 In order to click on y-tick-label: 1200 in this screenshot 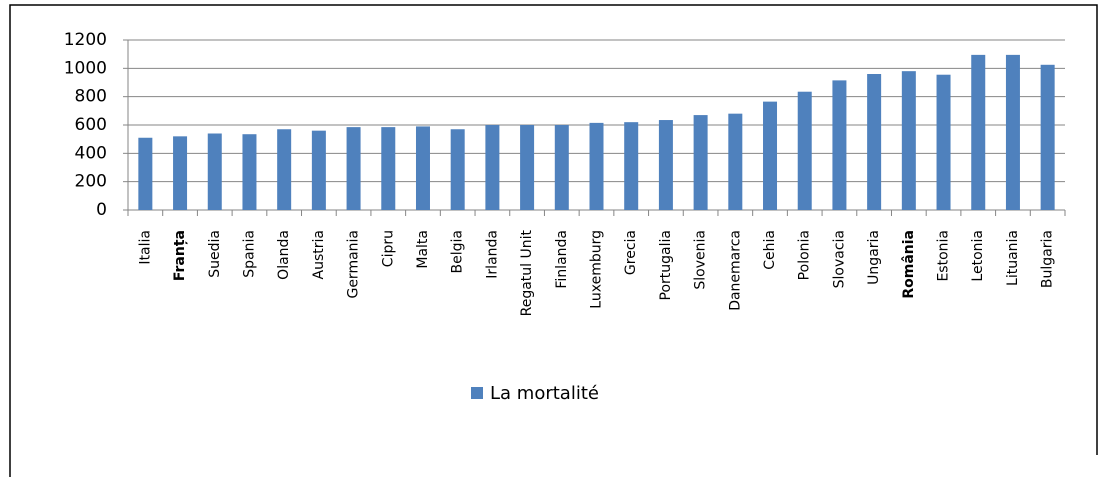, I will do `click(85, 40)`.